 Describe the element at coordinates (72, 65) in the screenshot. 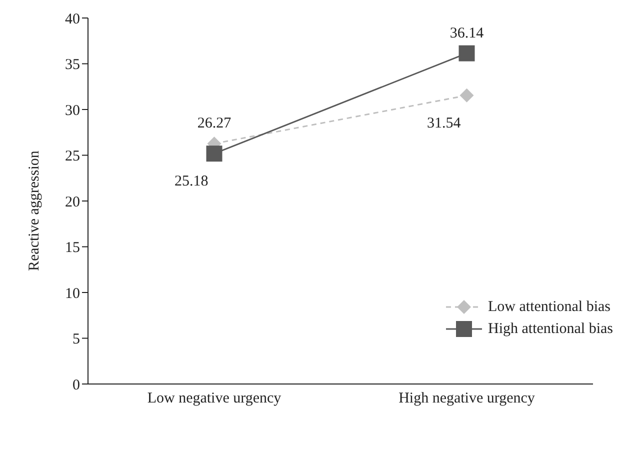

I see `y-tick-label: 35` at that location.